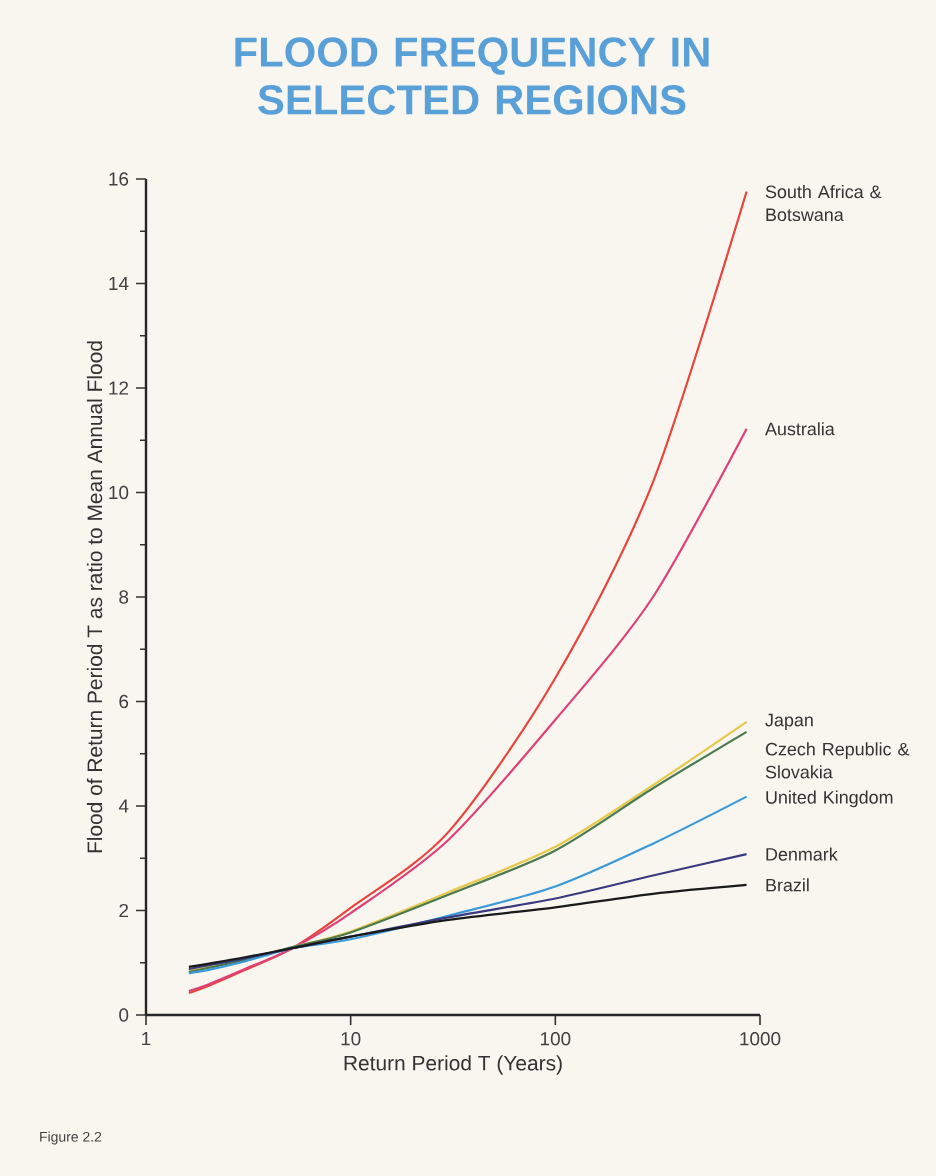  I want to click on y-tick-label: 14, so click(119, 283).